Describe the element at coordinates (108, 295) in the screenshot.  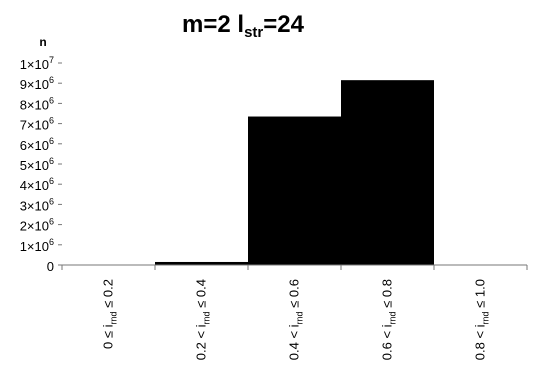
I see `x-category-label-post: ≤ 0.2` at that location.